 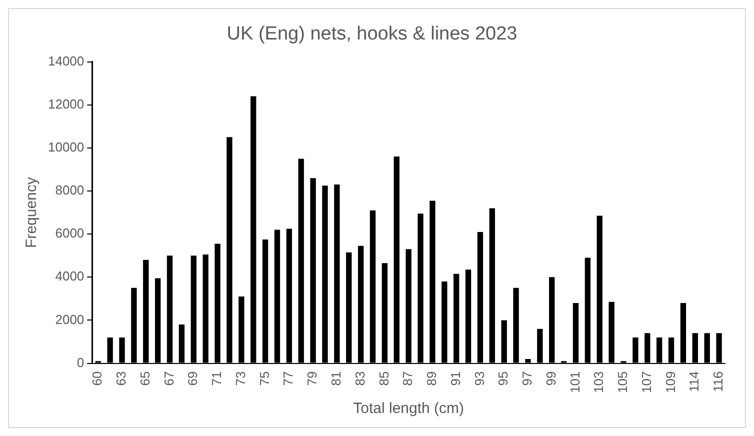 What do you see at coordinates (66, 60) in the screenshot?
I see `y-tick-label: 14000` at bounding box center [66, 60].